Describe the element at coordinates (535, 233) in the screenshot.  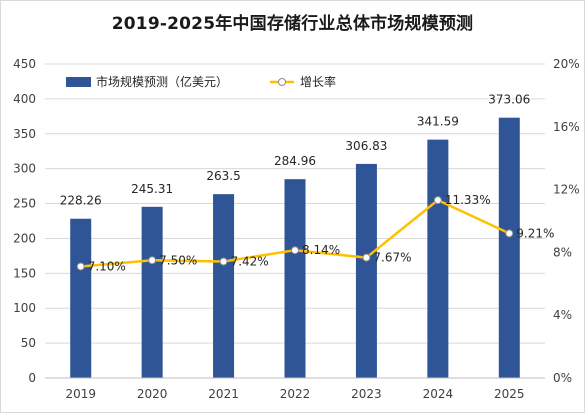
I see `growth-value-label: 9.21%` at that location.